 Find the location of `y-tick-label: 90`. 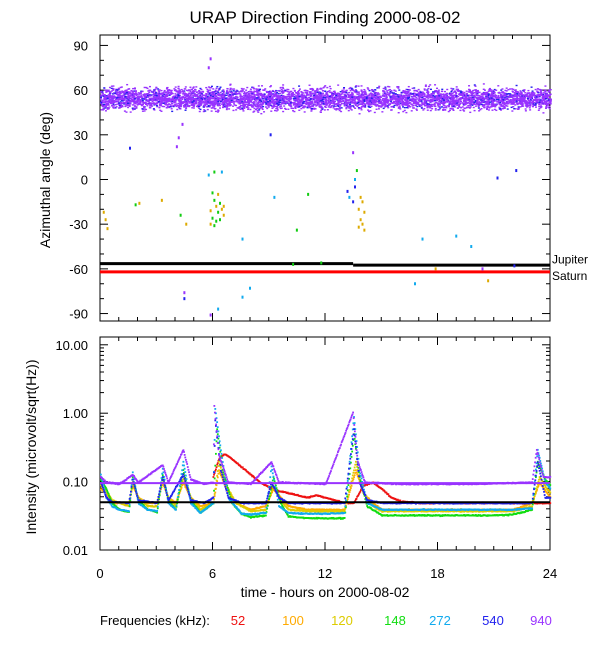

y-tick-label: 90 is located at coordinates (81, 45).